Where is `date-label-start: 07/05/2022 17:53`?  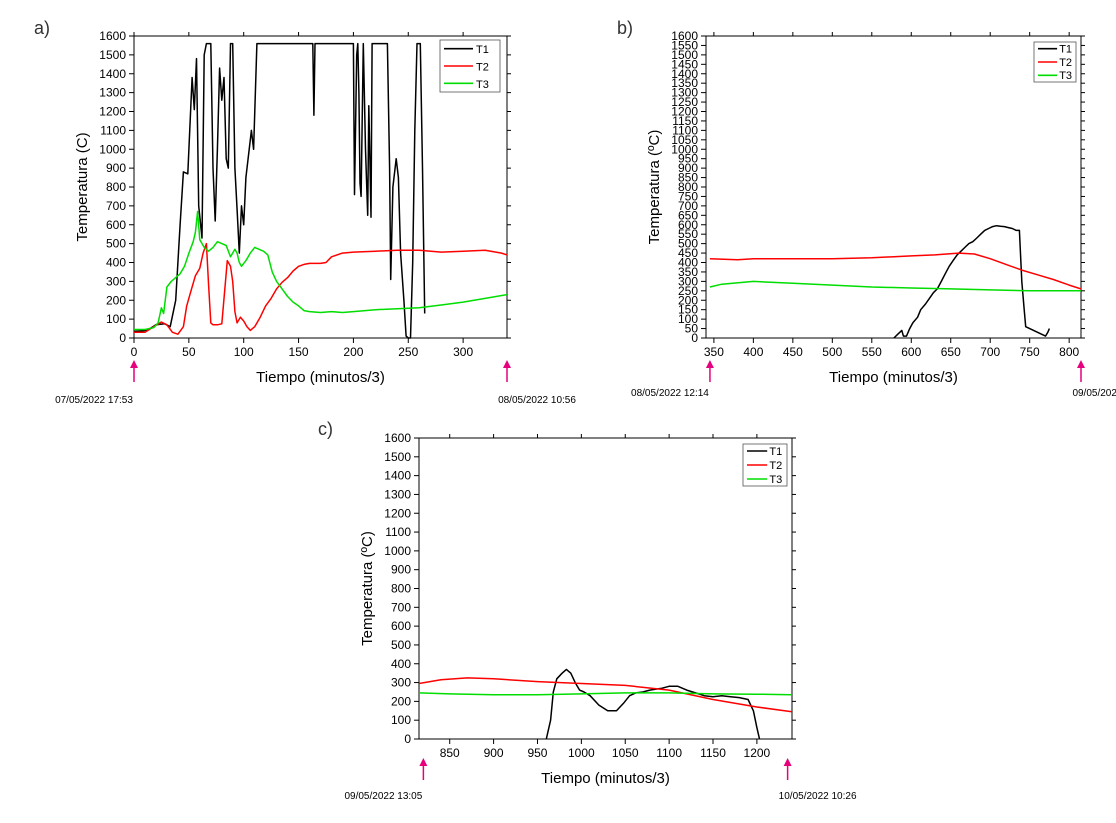 date-label-start: 07/05/2022 17:53 is located at coordinates (94, 400).